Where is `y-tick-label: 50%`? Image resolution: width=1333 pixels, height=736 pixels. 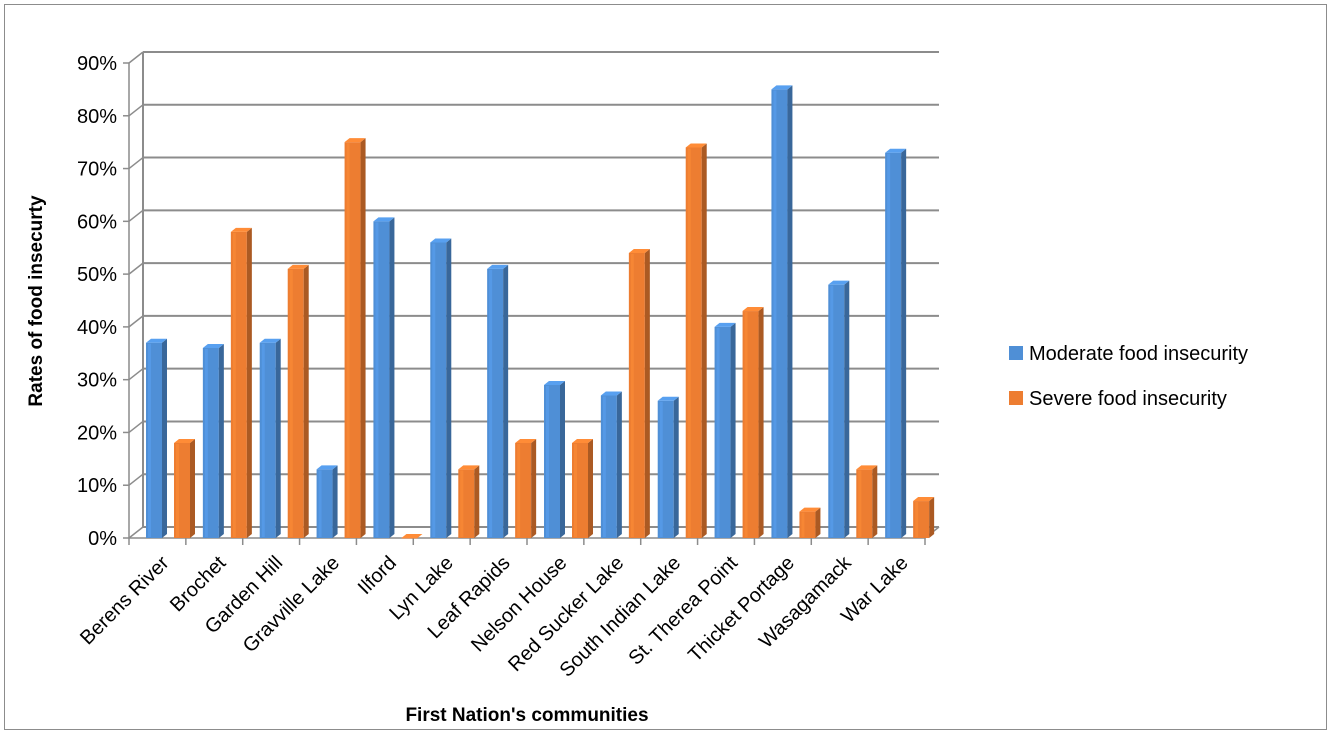 y-tick-label: 50% is located at coordinates (97, 275).